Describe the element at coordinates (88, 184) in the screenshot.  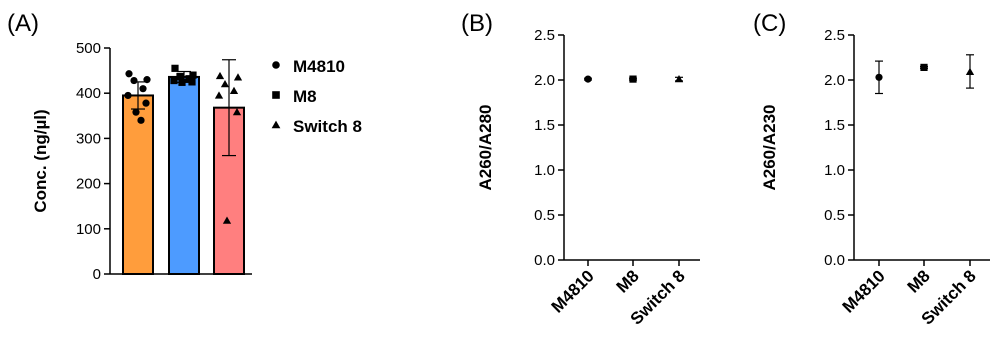
I see `panel-a-y-tick-label: 200` at that location.